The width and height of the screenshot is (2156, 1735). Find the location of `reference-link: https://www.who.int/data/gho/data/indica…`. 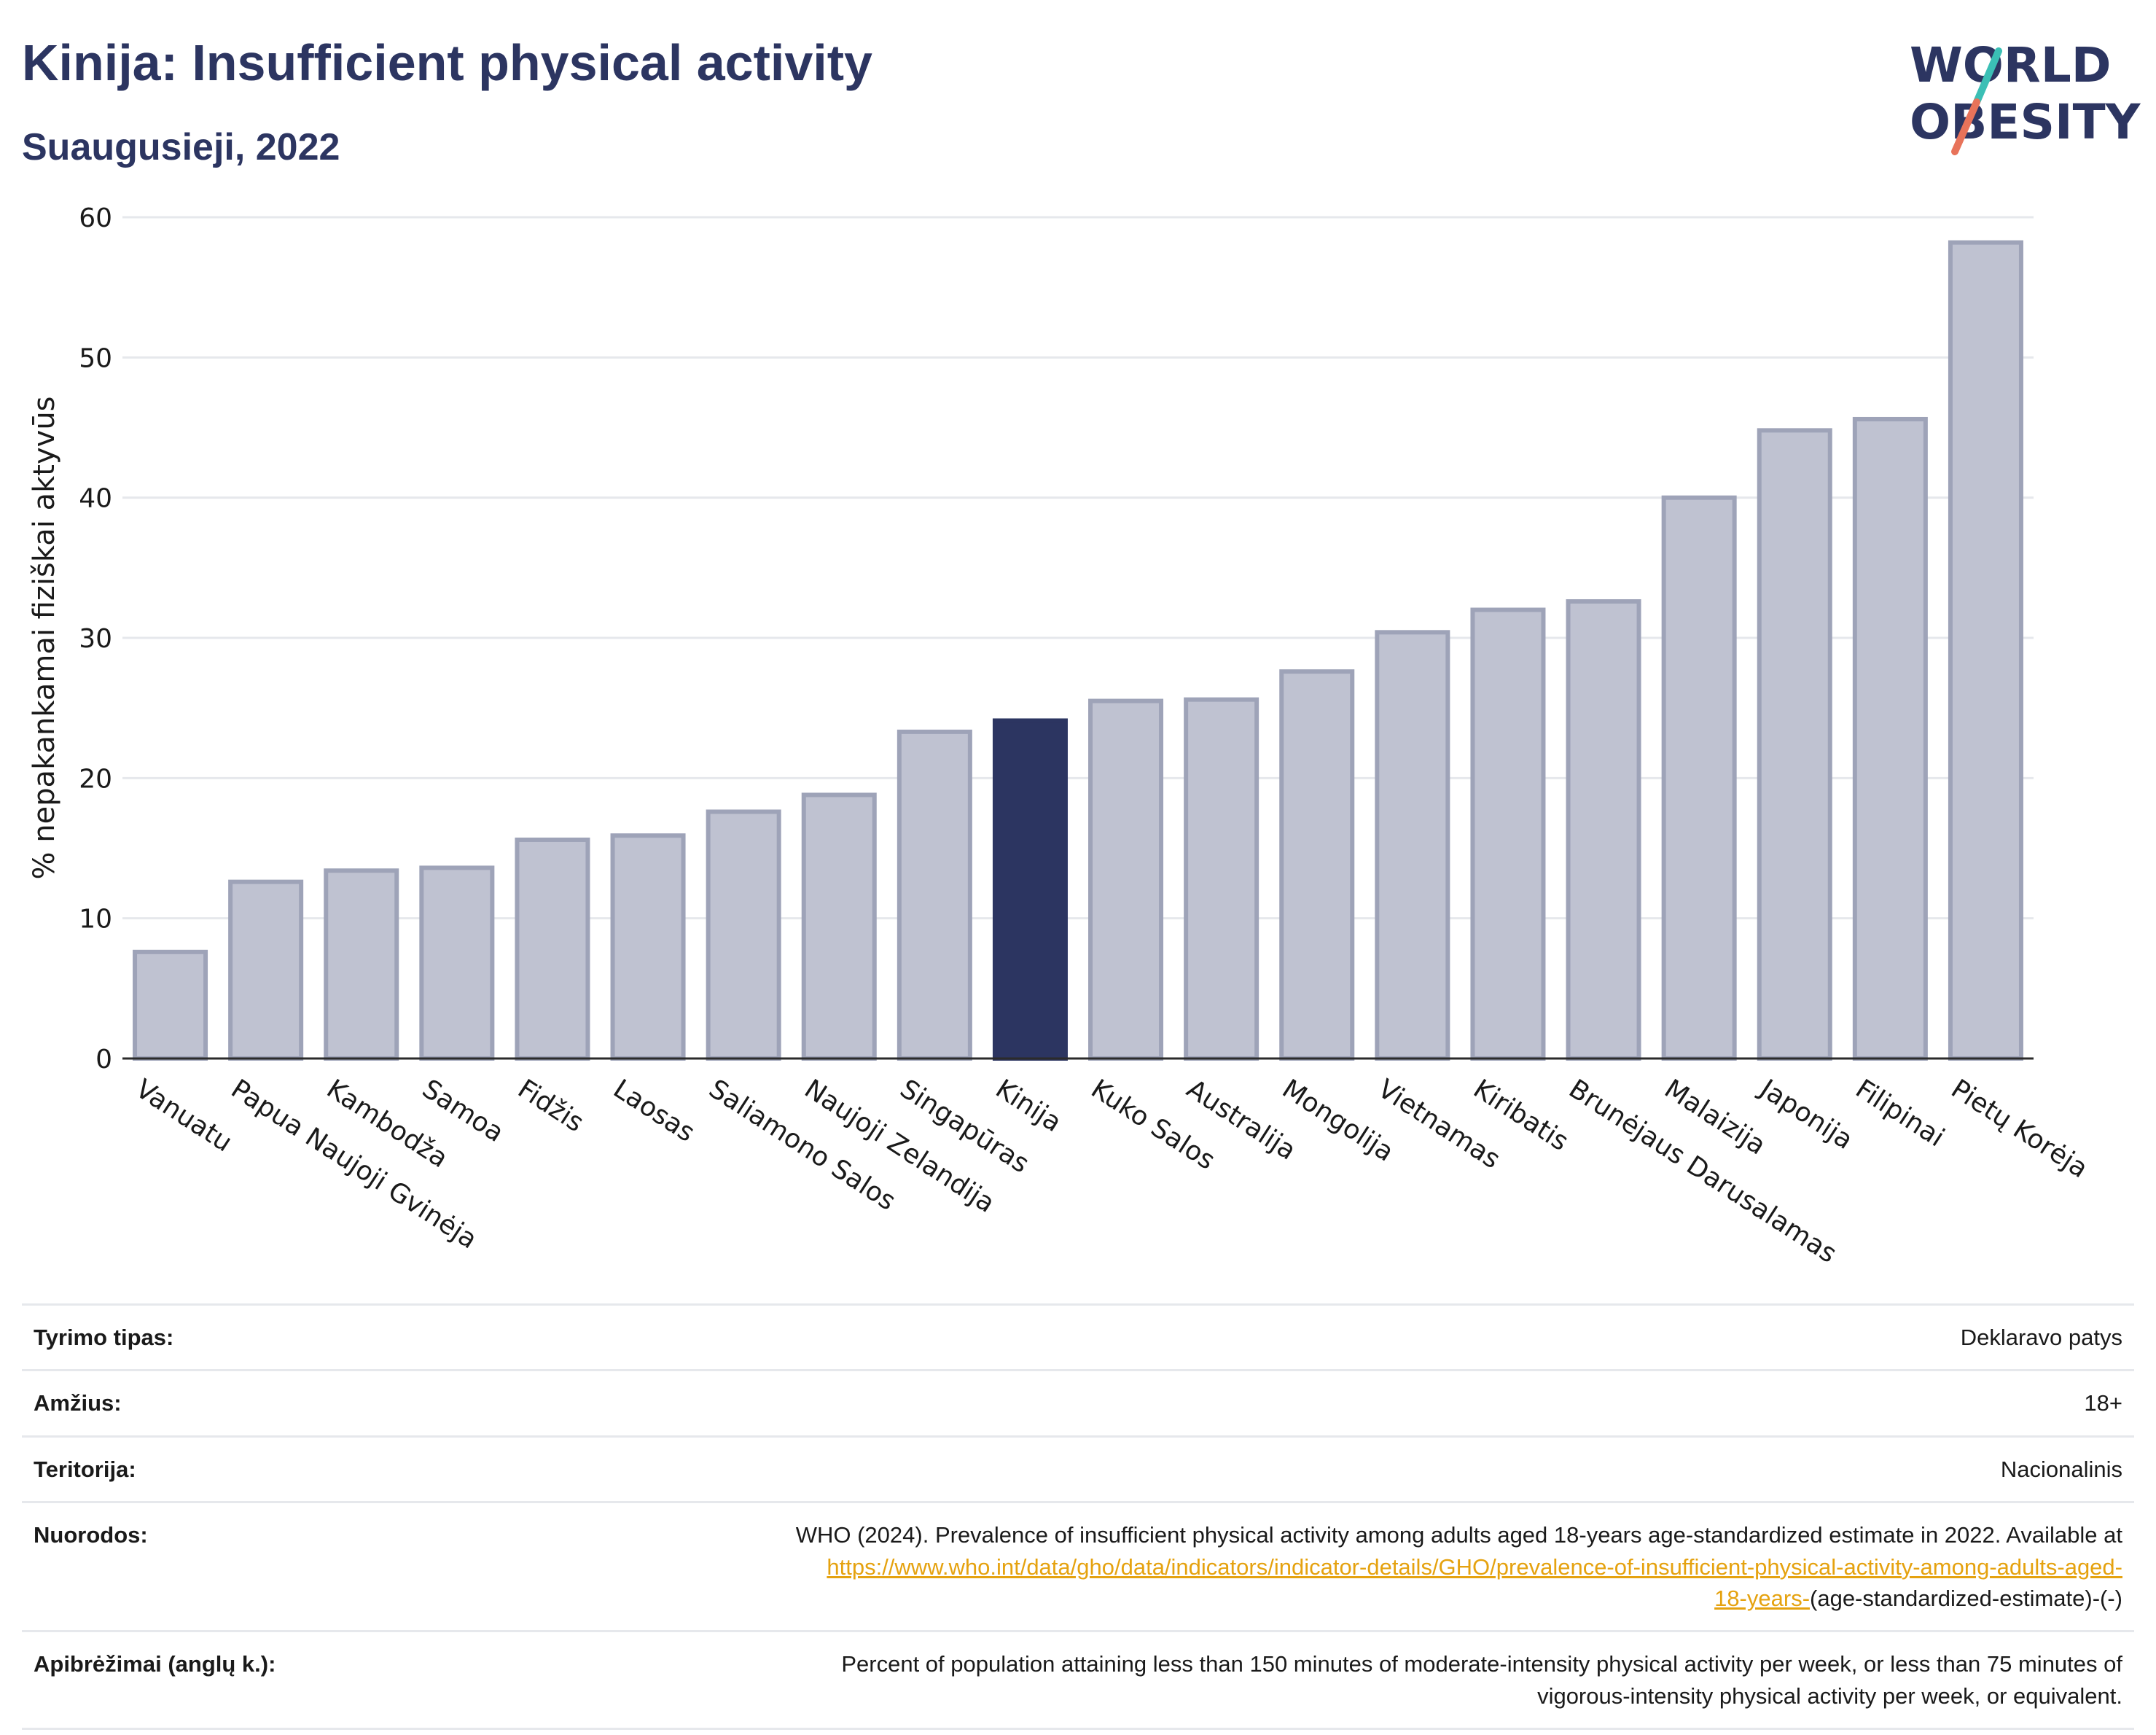

reference-link: https://www.who.int/data/gho/data/indica… is located at coordinates (1474, 1566).